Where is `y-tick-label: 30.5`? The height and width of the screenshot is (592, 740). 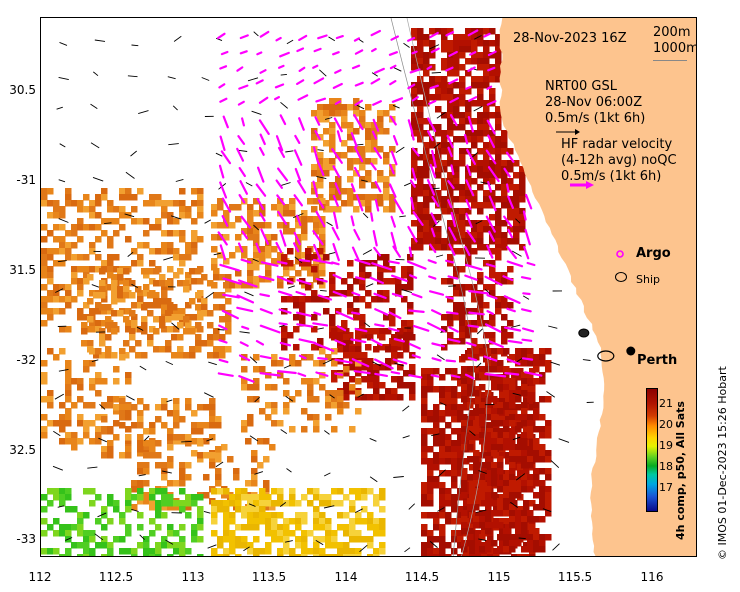 y-tick-label: 30.5 is located at coordinates (22, 90).